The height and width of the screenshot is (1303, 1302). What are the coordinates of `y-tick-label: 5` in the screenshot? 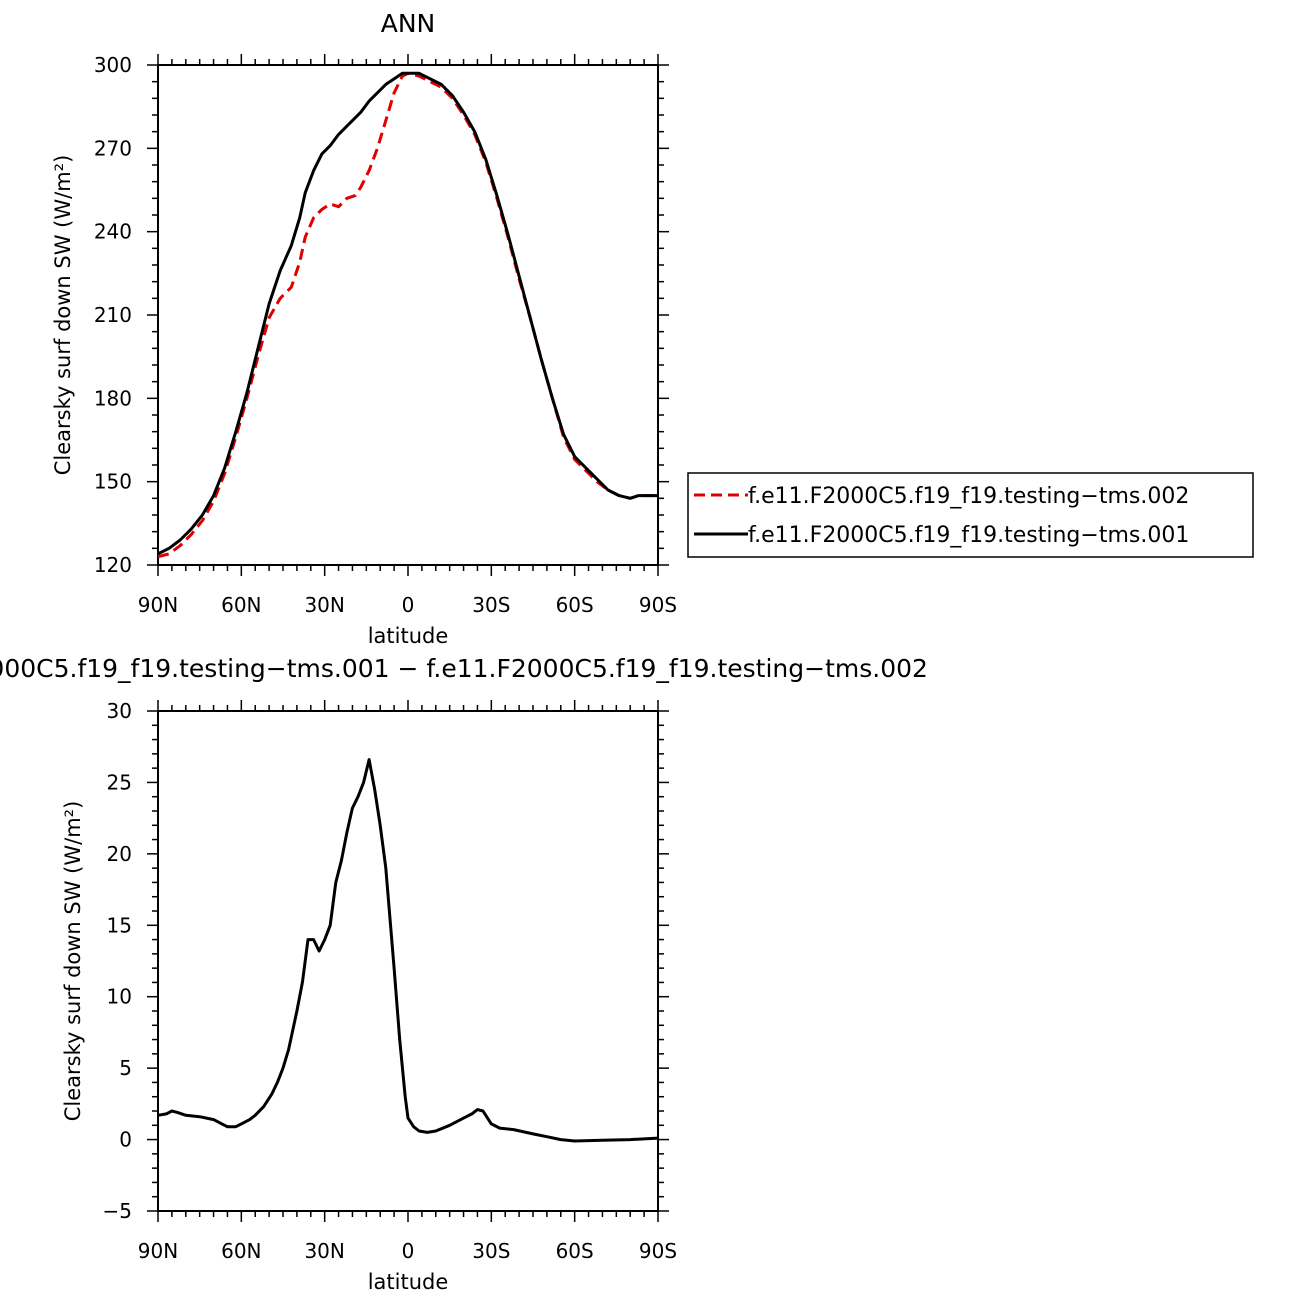 It's located at (125, 1068).